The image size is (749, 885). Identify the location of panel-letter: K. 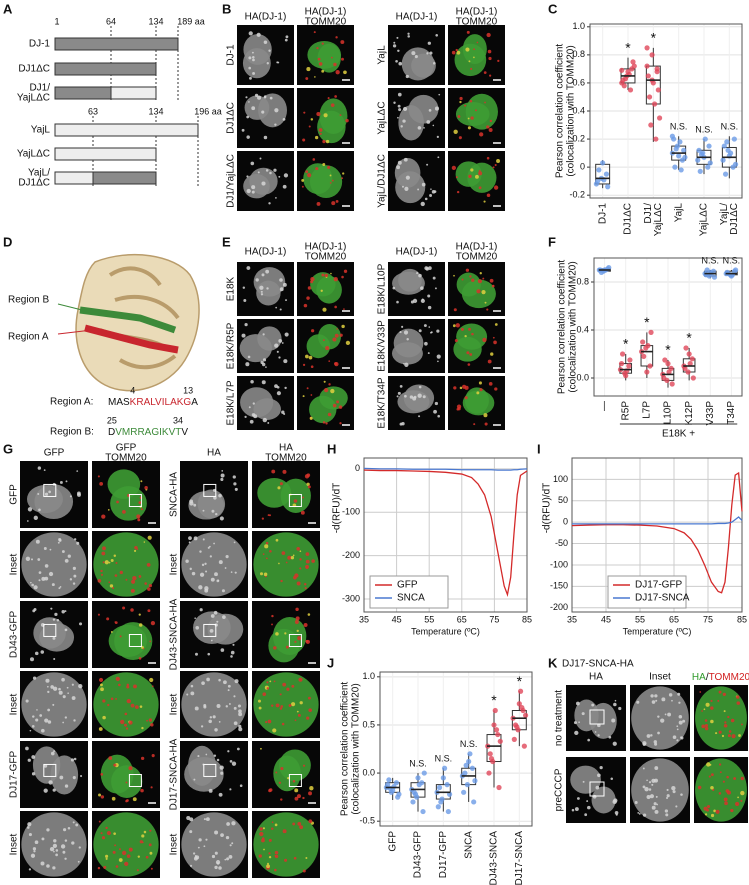
(553, 662).